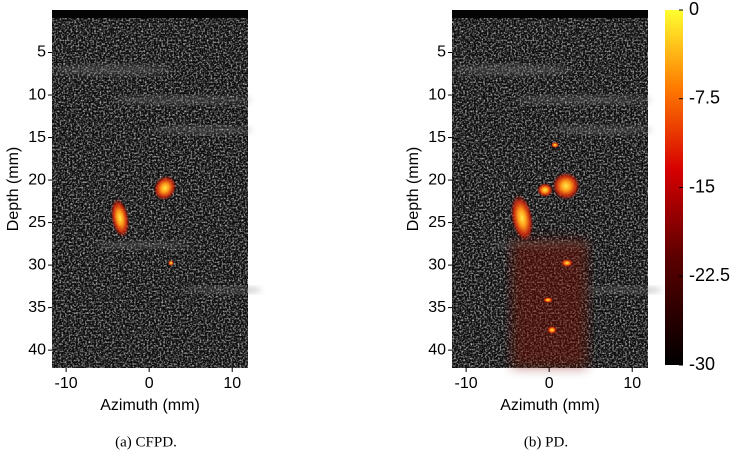 This screenshot has height=463, width=750. What do you see at coordinates (694, 9) in the screenshot?
I see `colorbar-tick-label: 0` at bounding box center [694, 9].